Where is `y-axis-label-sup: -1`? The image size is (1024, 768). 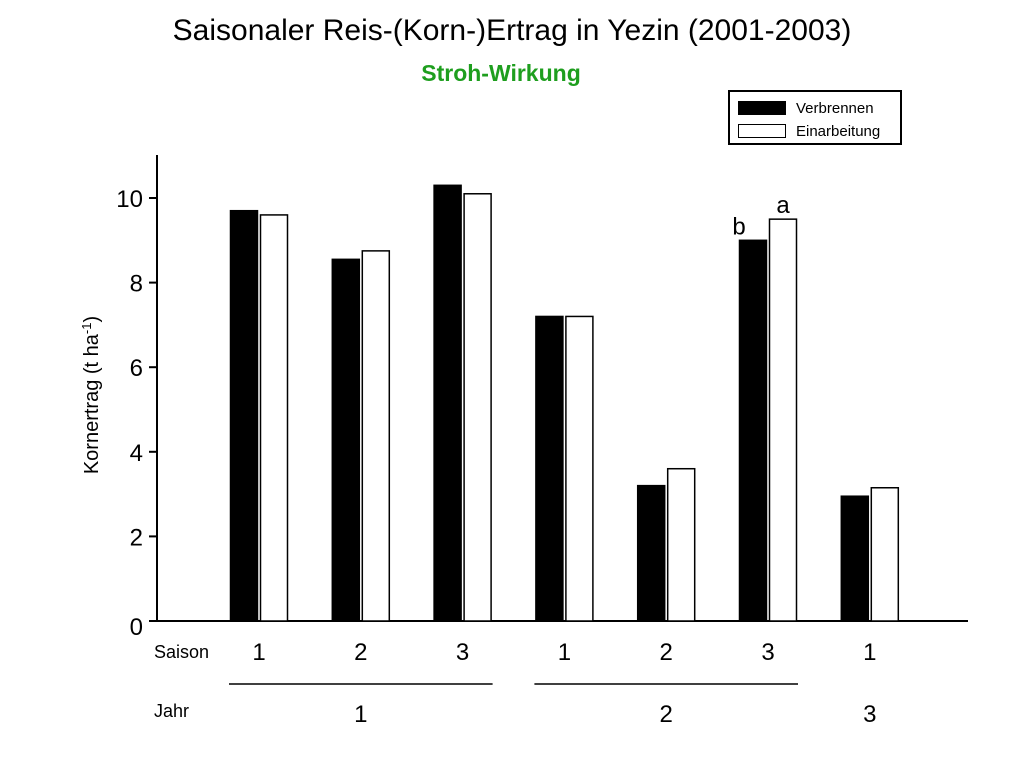
y-axis-label-sup: -1 is located at coordinates (86, 329).